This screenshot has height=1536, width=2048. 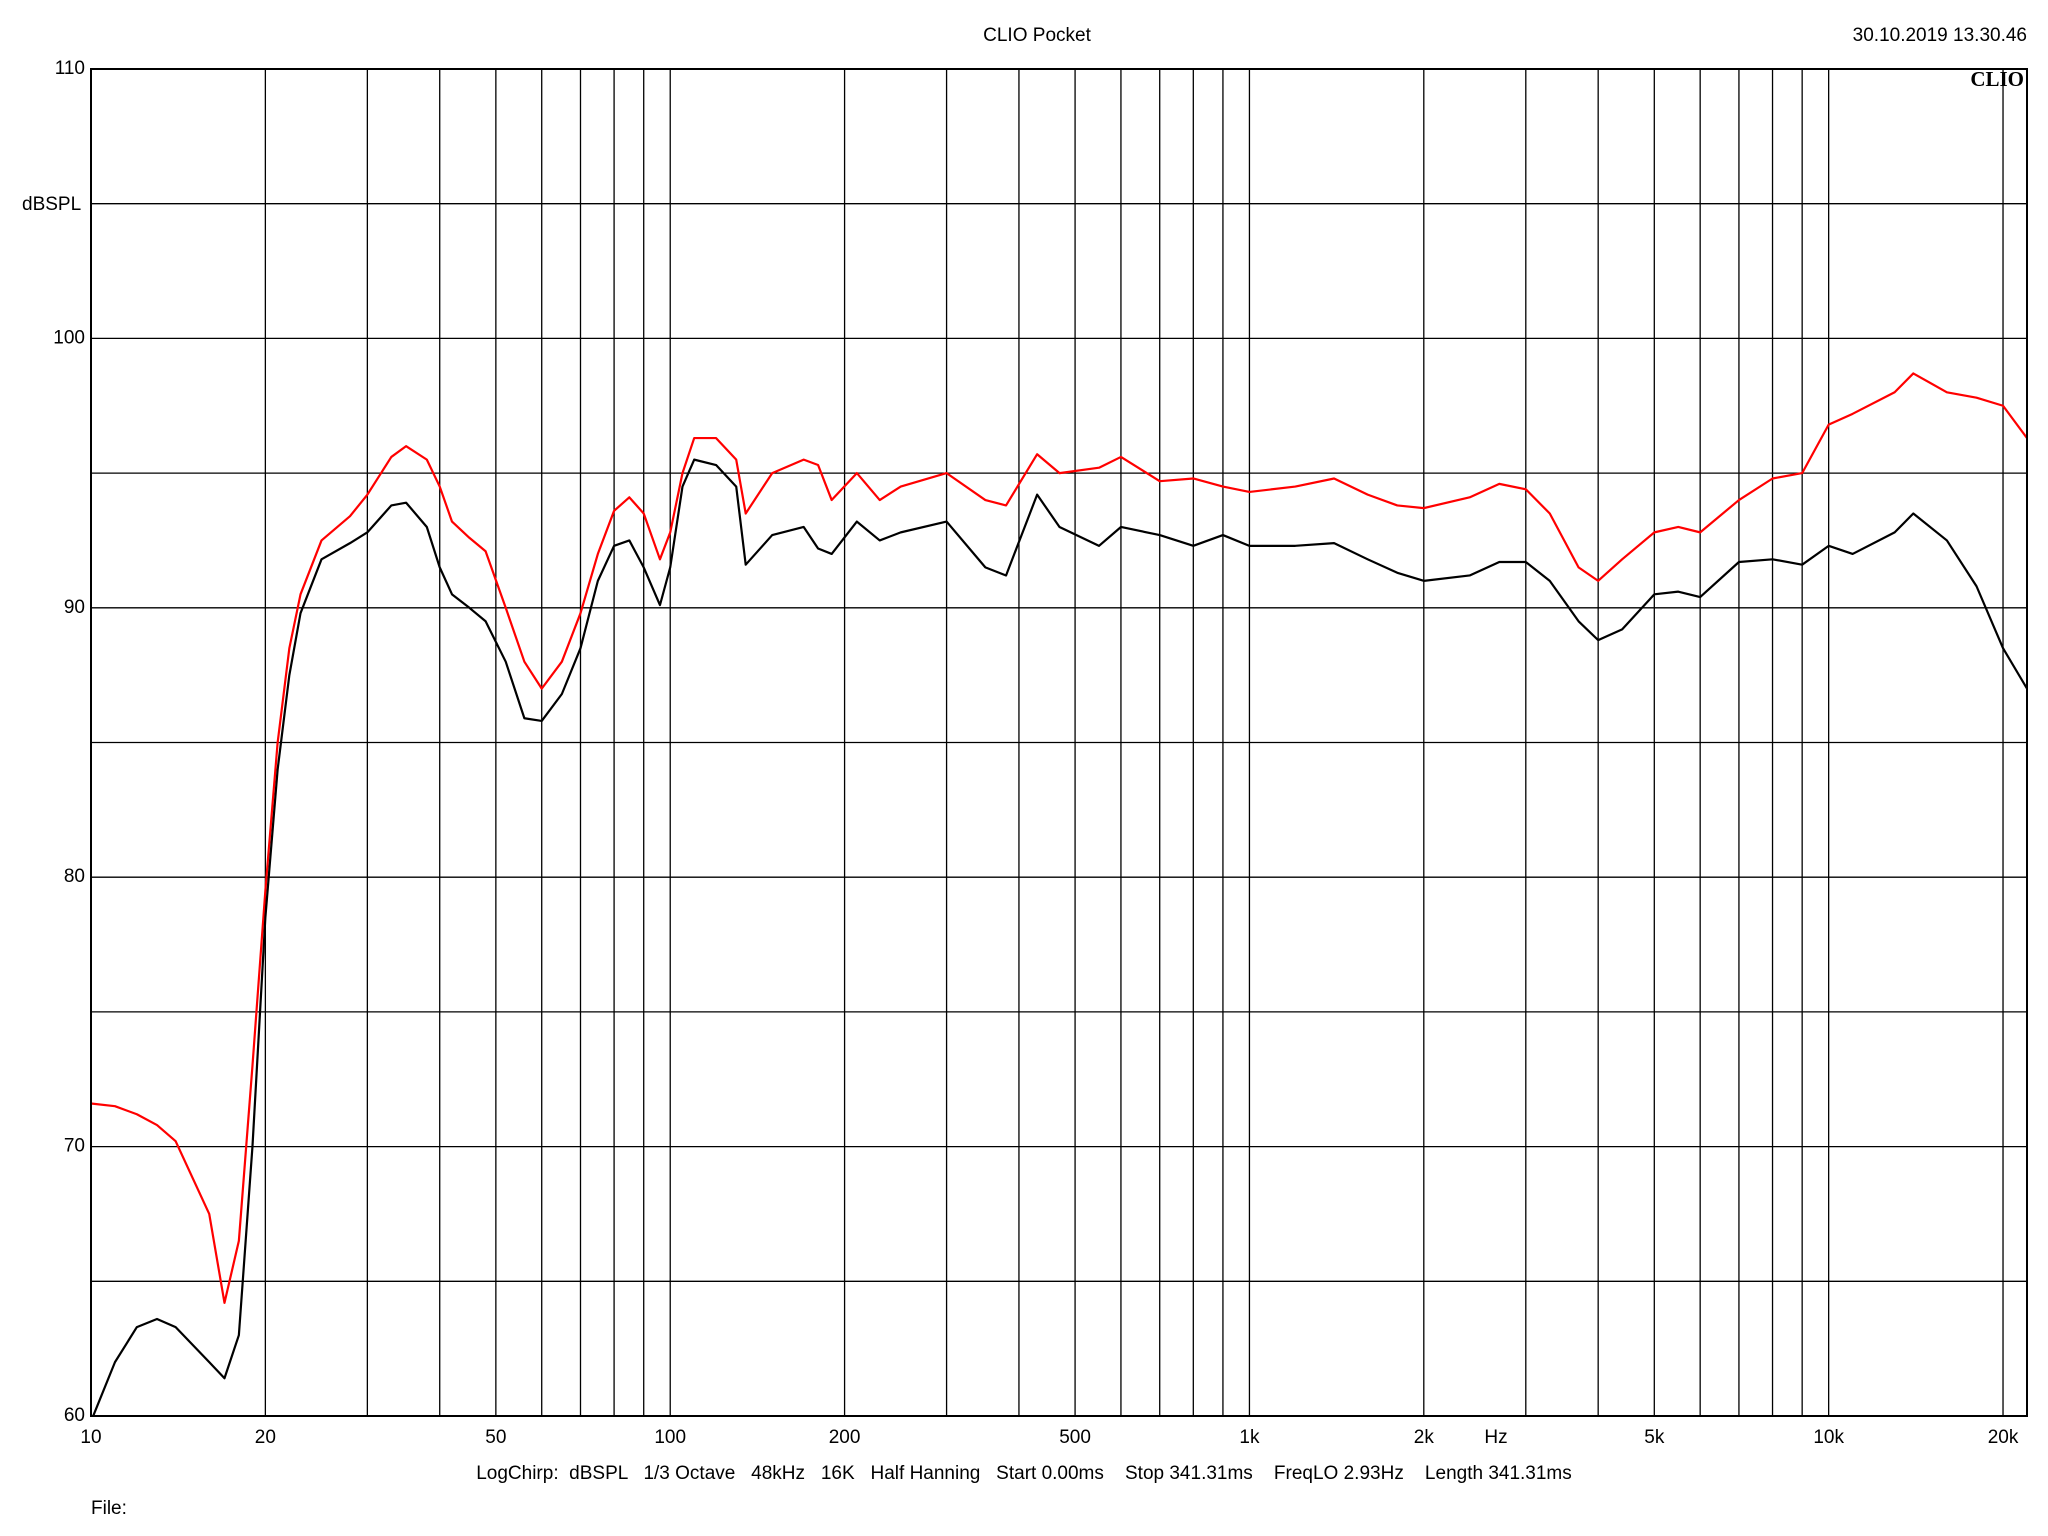 I want to click on timestamp: 30.10.2019 13.30.46, so click(x=1940, y=35).